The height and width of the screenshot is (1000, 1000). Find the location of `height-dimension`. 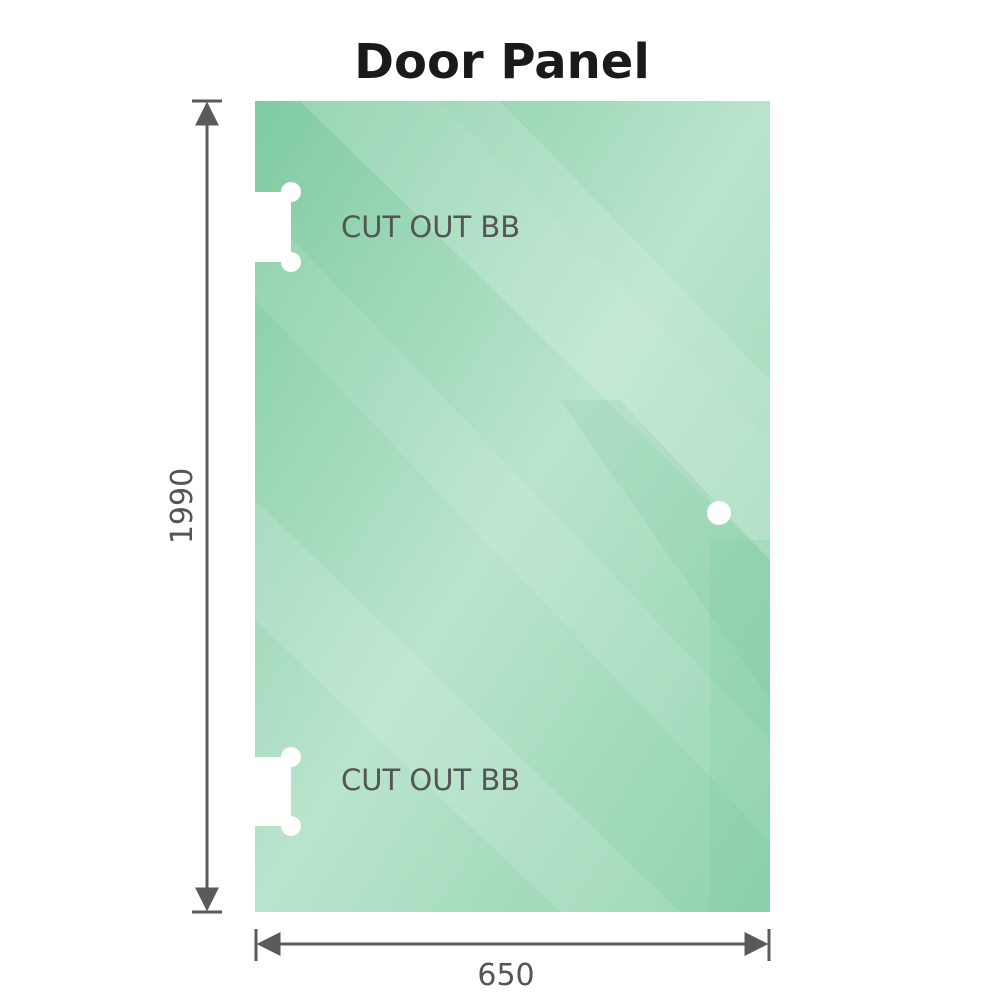

height-dimension is located at coordinates (207, 506).